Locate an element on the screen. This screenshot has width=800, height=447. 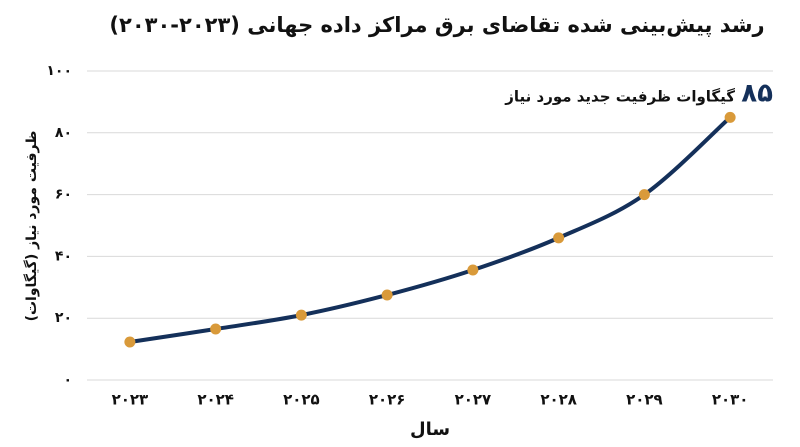
x-tick-label: ۲۰۲۶ is located at coordinates (387, 400).